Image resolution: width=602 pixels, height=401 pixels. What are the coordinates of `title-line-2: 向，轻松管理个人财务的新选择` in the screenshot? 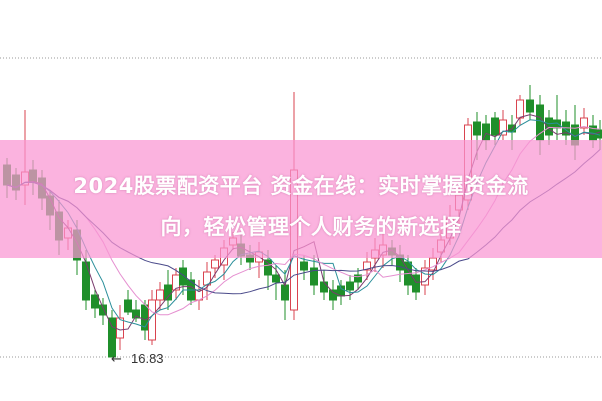 It's located at (311, 227).